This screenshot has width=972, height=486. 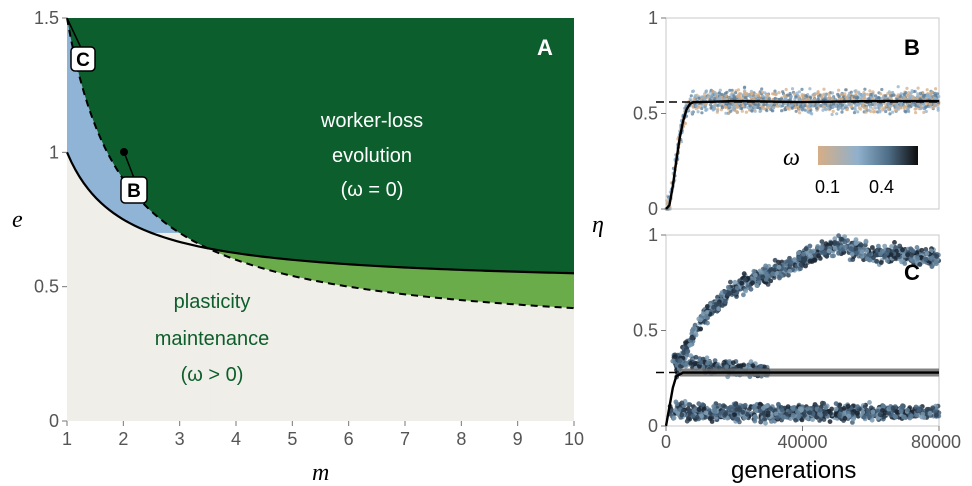 I want to click on panel-b: 00.51 B ω 0.1 0.4, so click(x=787, y=113).